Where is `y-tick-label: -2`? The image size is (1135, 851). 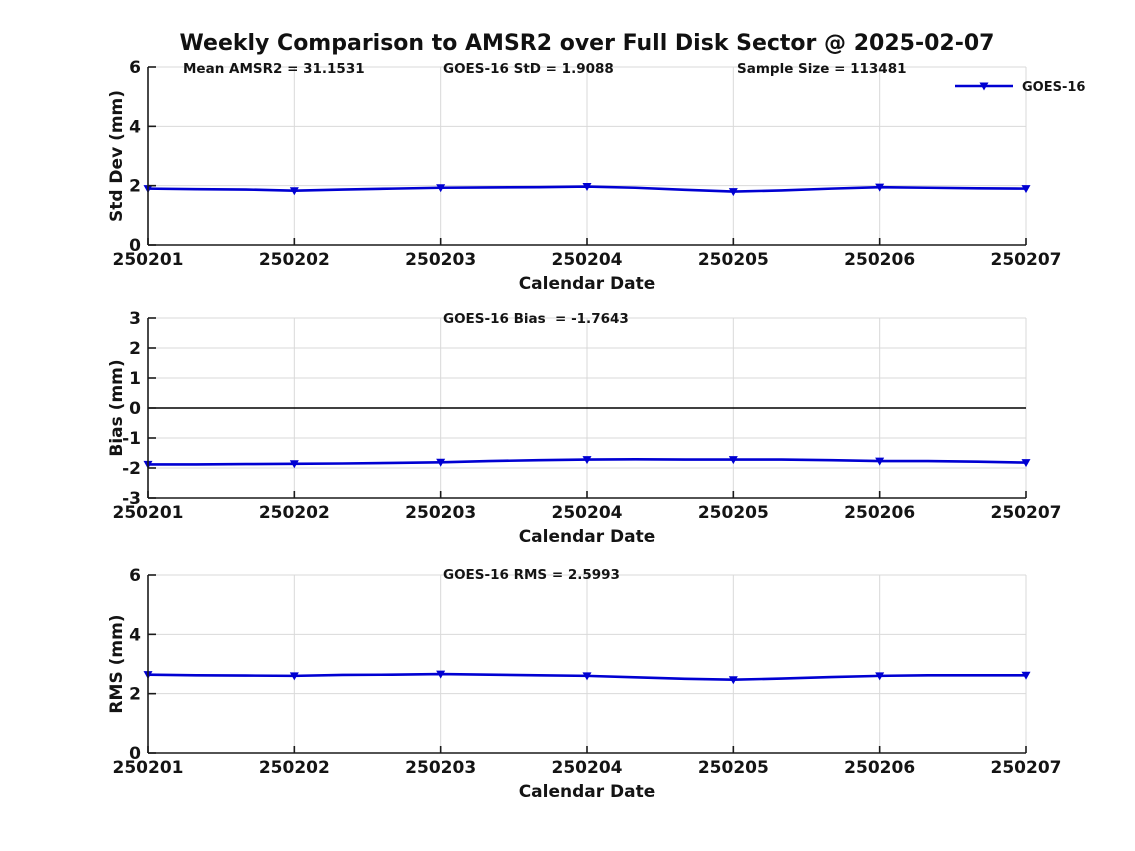
y-tick-label: -2 is located at coordinates (131, 469).